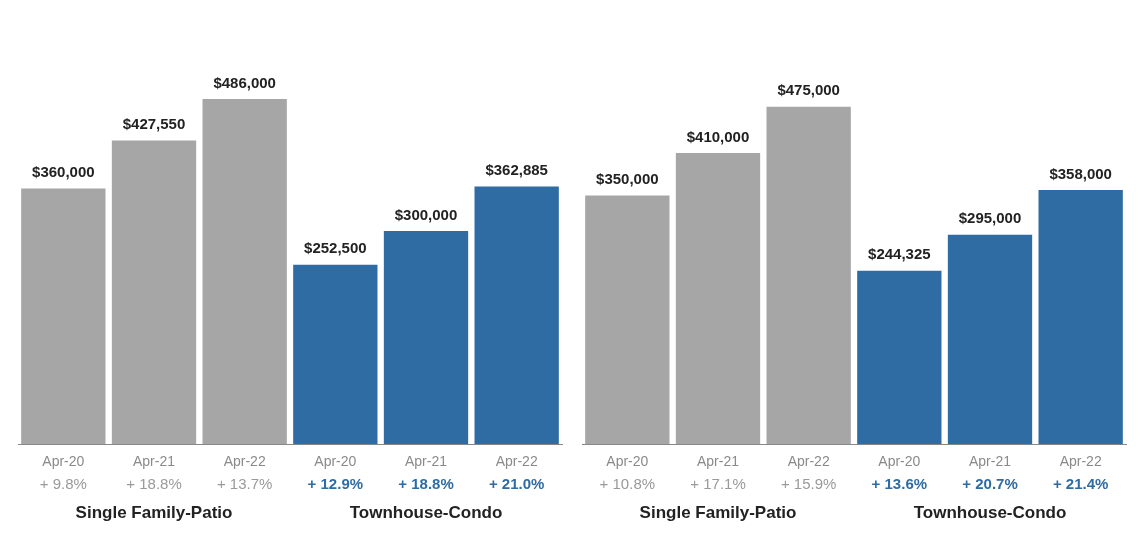  Describe the element at coordinates (516, 483) in the screenshot. I see `text: + 21.0%` at that location.